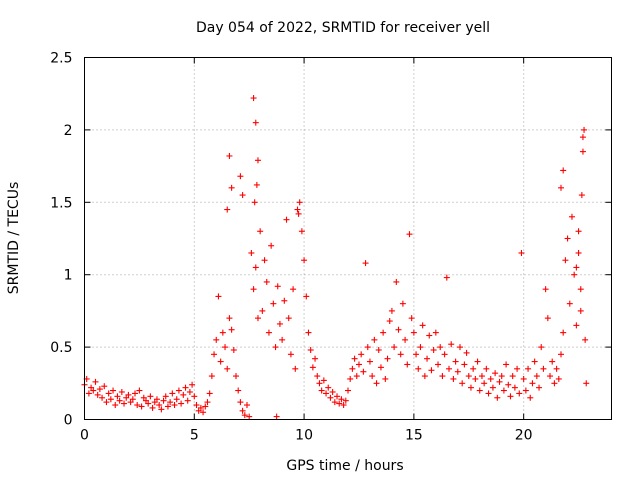 The height and width of the screenshot is (480, 640). What do you see at coordinates (84, 436) in the screenshot?
I see `x-tick-label: 0` at bounding box center [84, 436].